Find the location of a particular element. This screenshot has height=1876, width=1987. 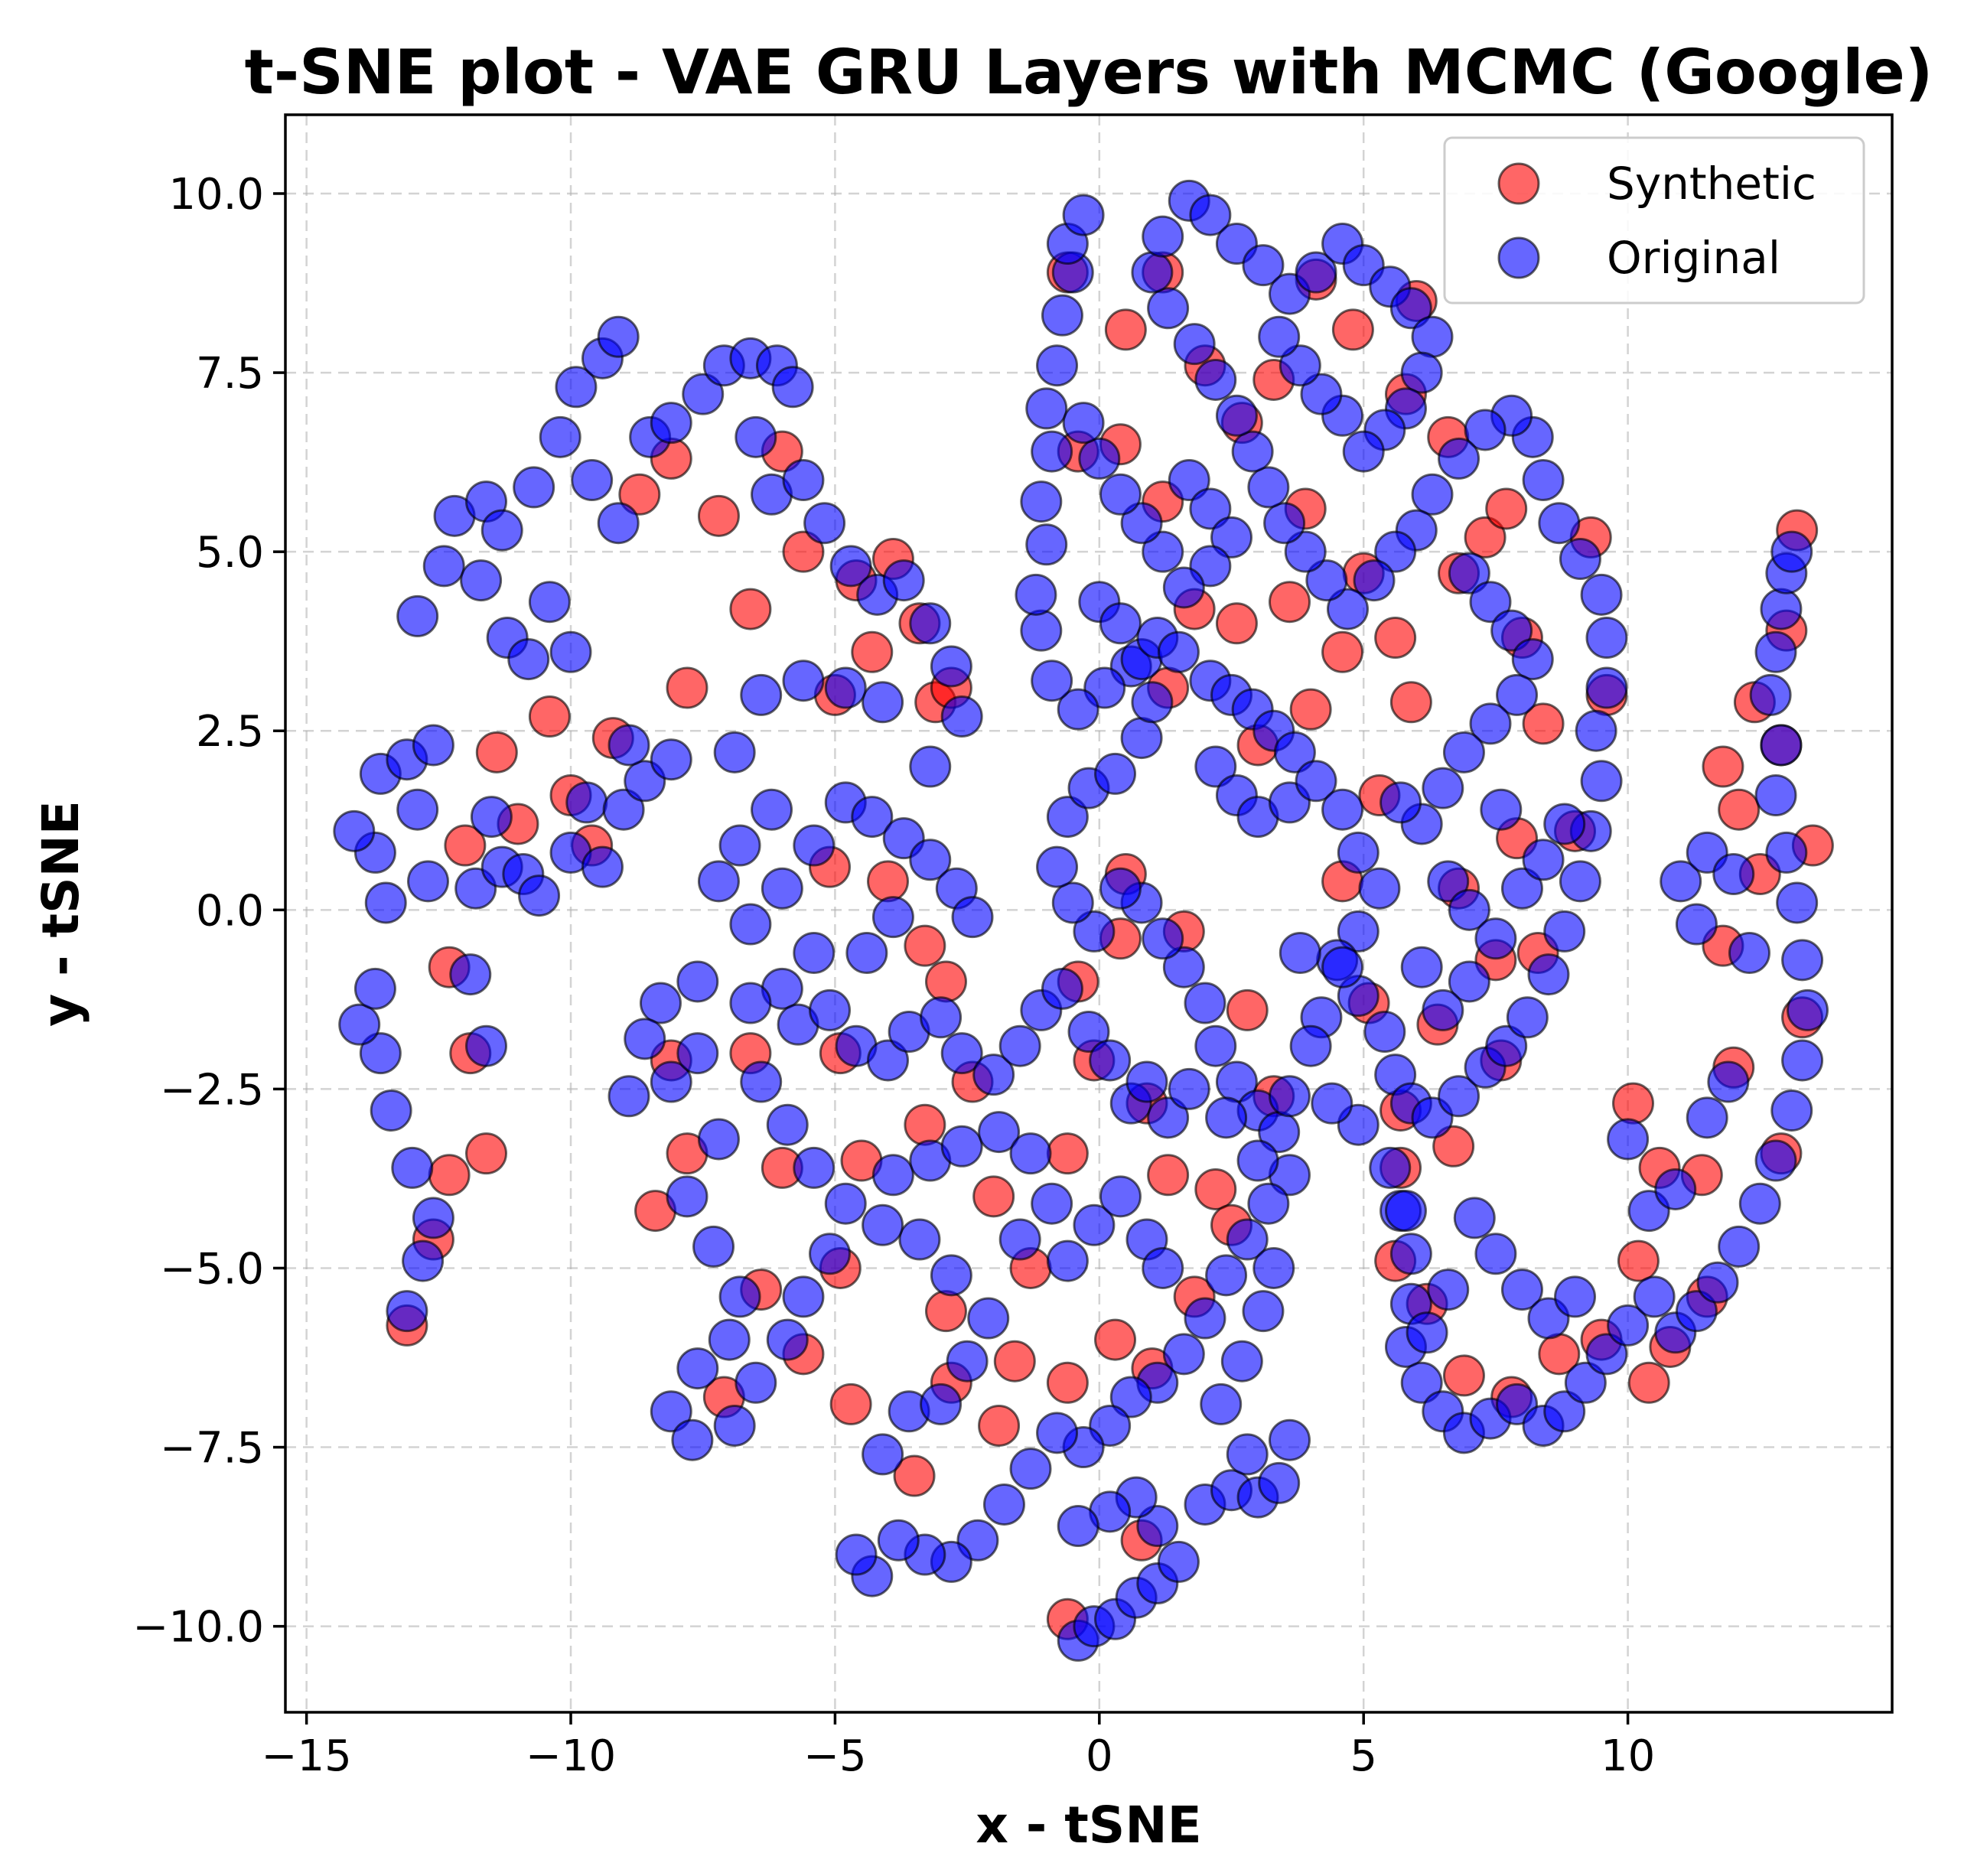

x-tick-label: −10 is located at coordinates (571, 1756).